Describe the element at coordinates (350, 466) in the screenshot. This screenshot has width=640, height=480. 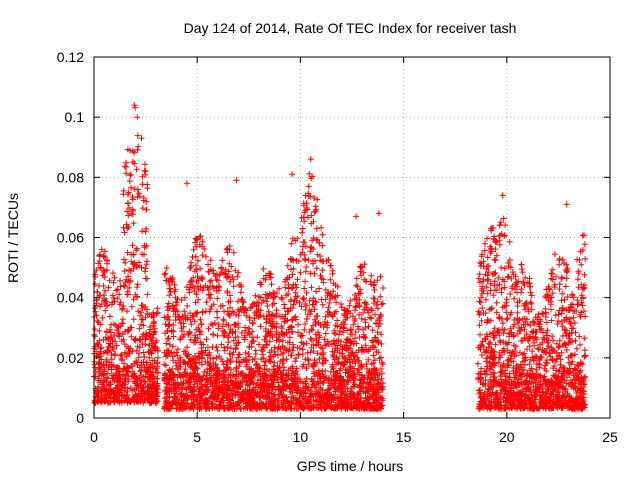
I see `x-axis-label: GPS time / hours` at that location.